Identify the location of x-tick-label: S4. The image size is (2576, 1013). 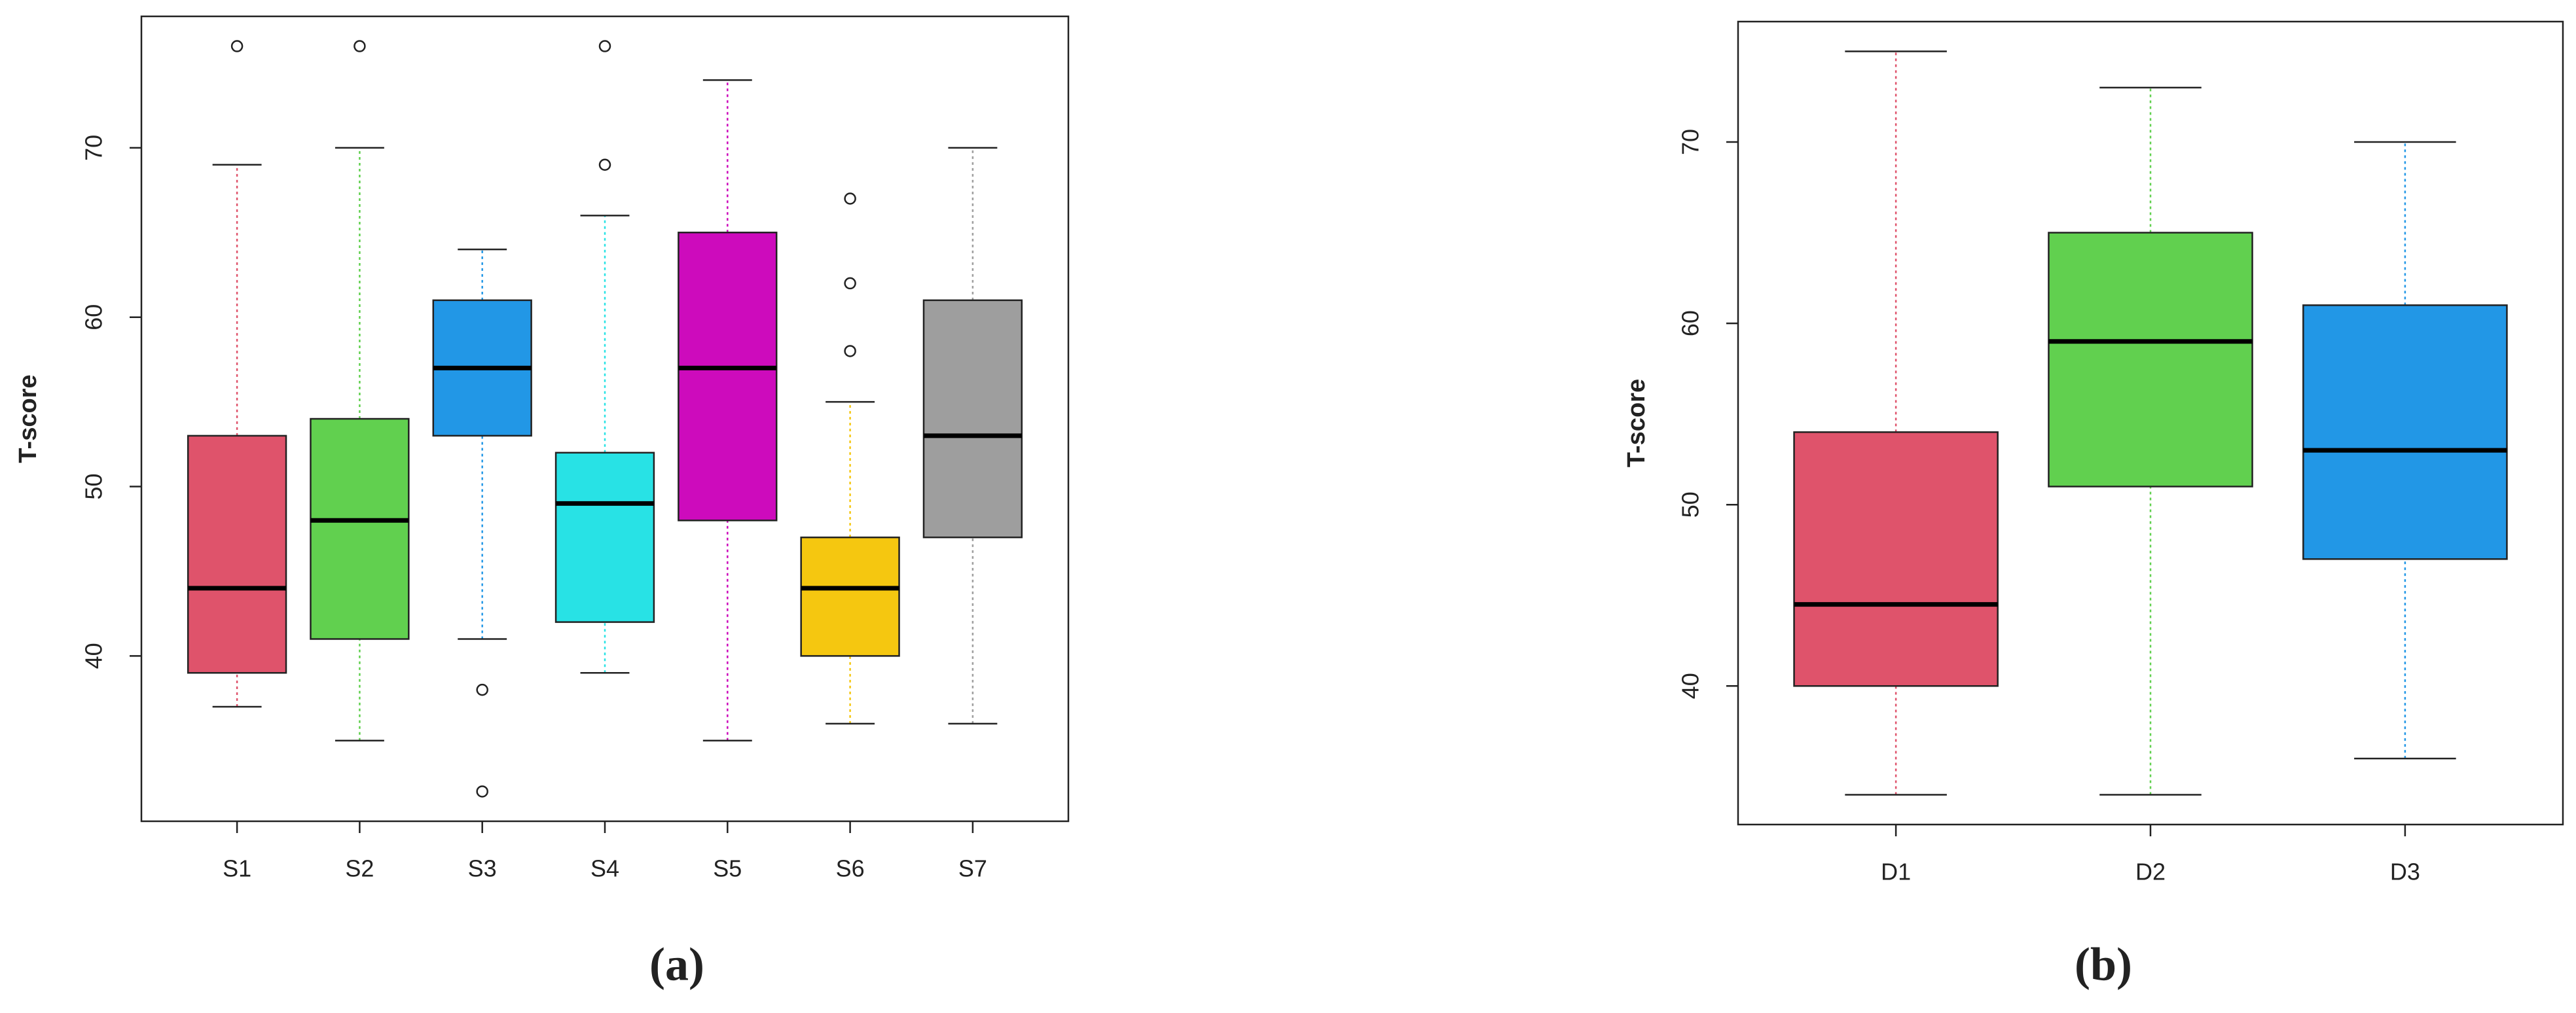
(604, 868).